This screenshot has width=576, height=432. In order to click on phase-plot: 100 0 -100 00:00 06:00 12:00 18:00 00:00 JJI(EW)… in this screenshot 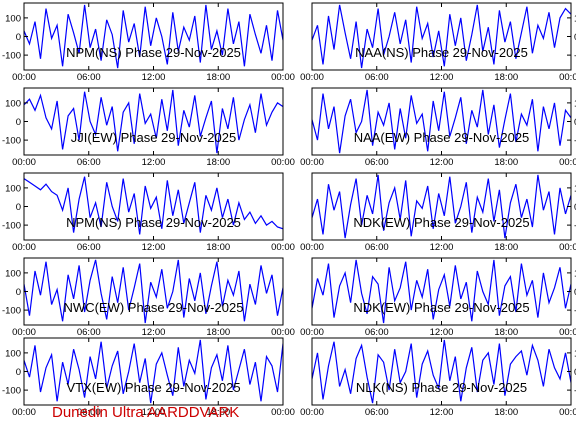, I will do `click(148, 127)`.